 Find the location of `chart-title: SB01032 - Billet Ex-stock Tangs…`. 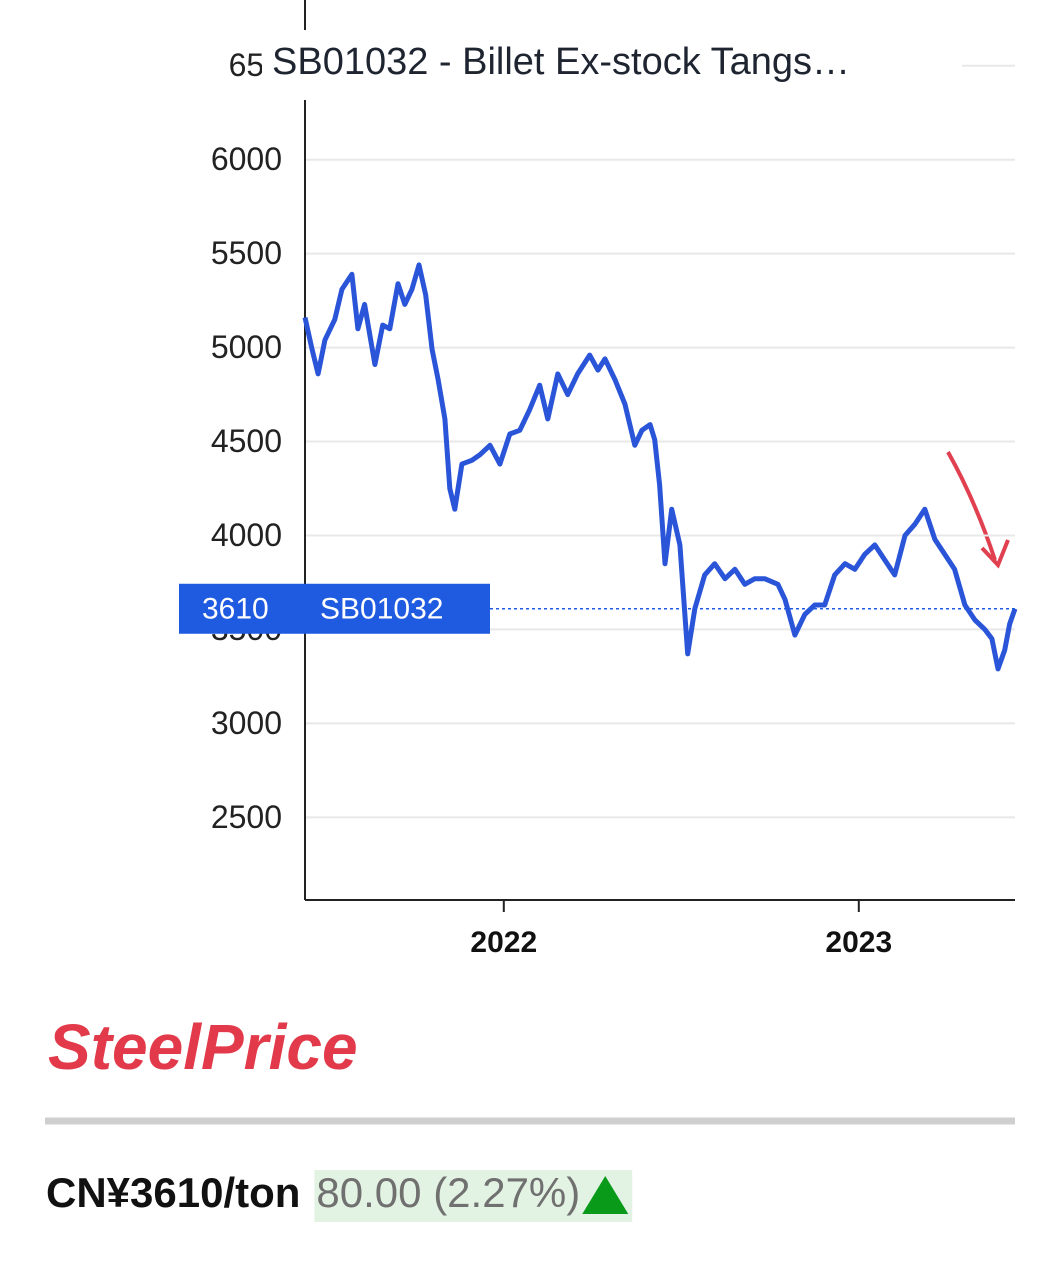

chart-title: SB01032 - Billet Ex-stock Tangs… is located at coordinates (561, 62).